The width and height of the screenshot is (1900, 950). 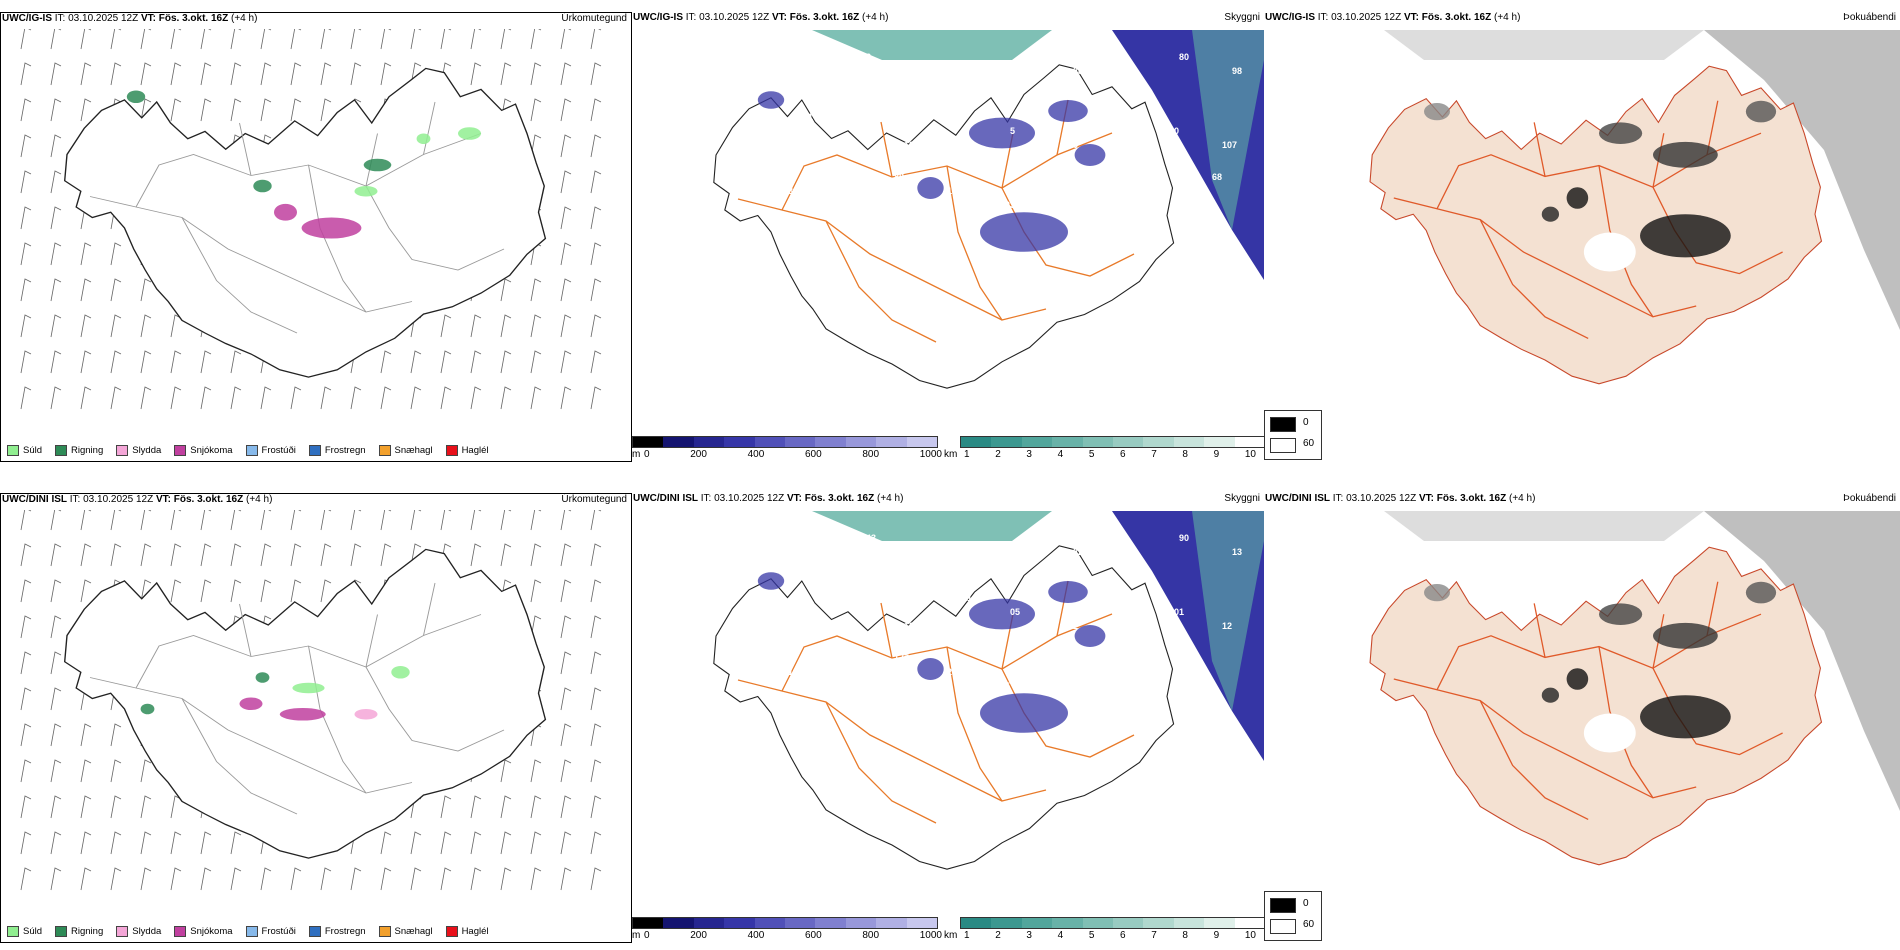 What do you see at coordinates (930, 935) in the screenshot?
I see `tick-label: 1000` at bounding box center [930, 935].